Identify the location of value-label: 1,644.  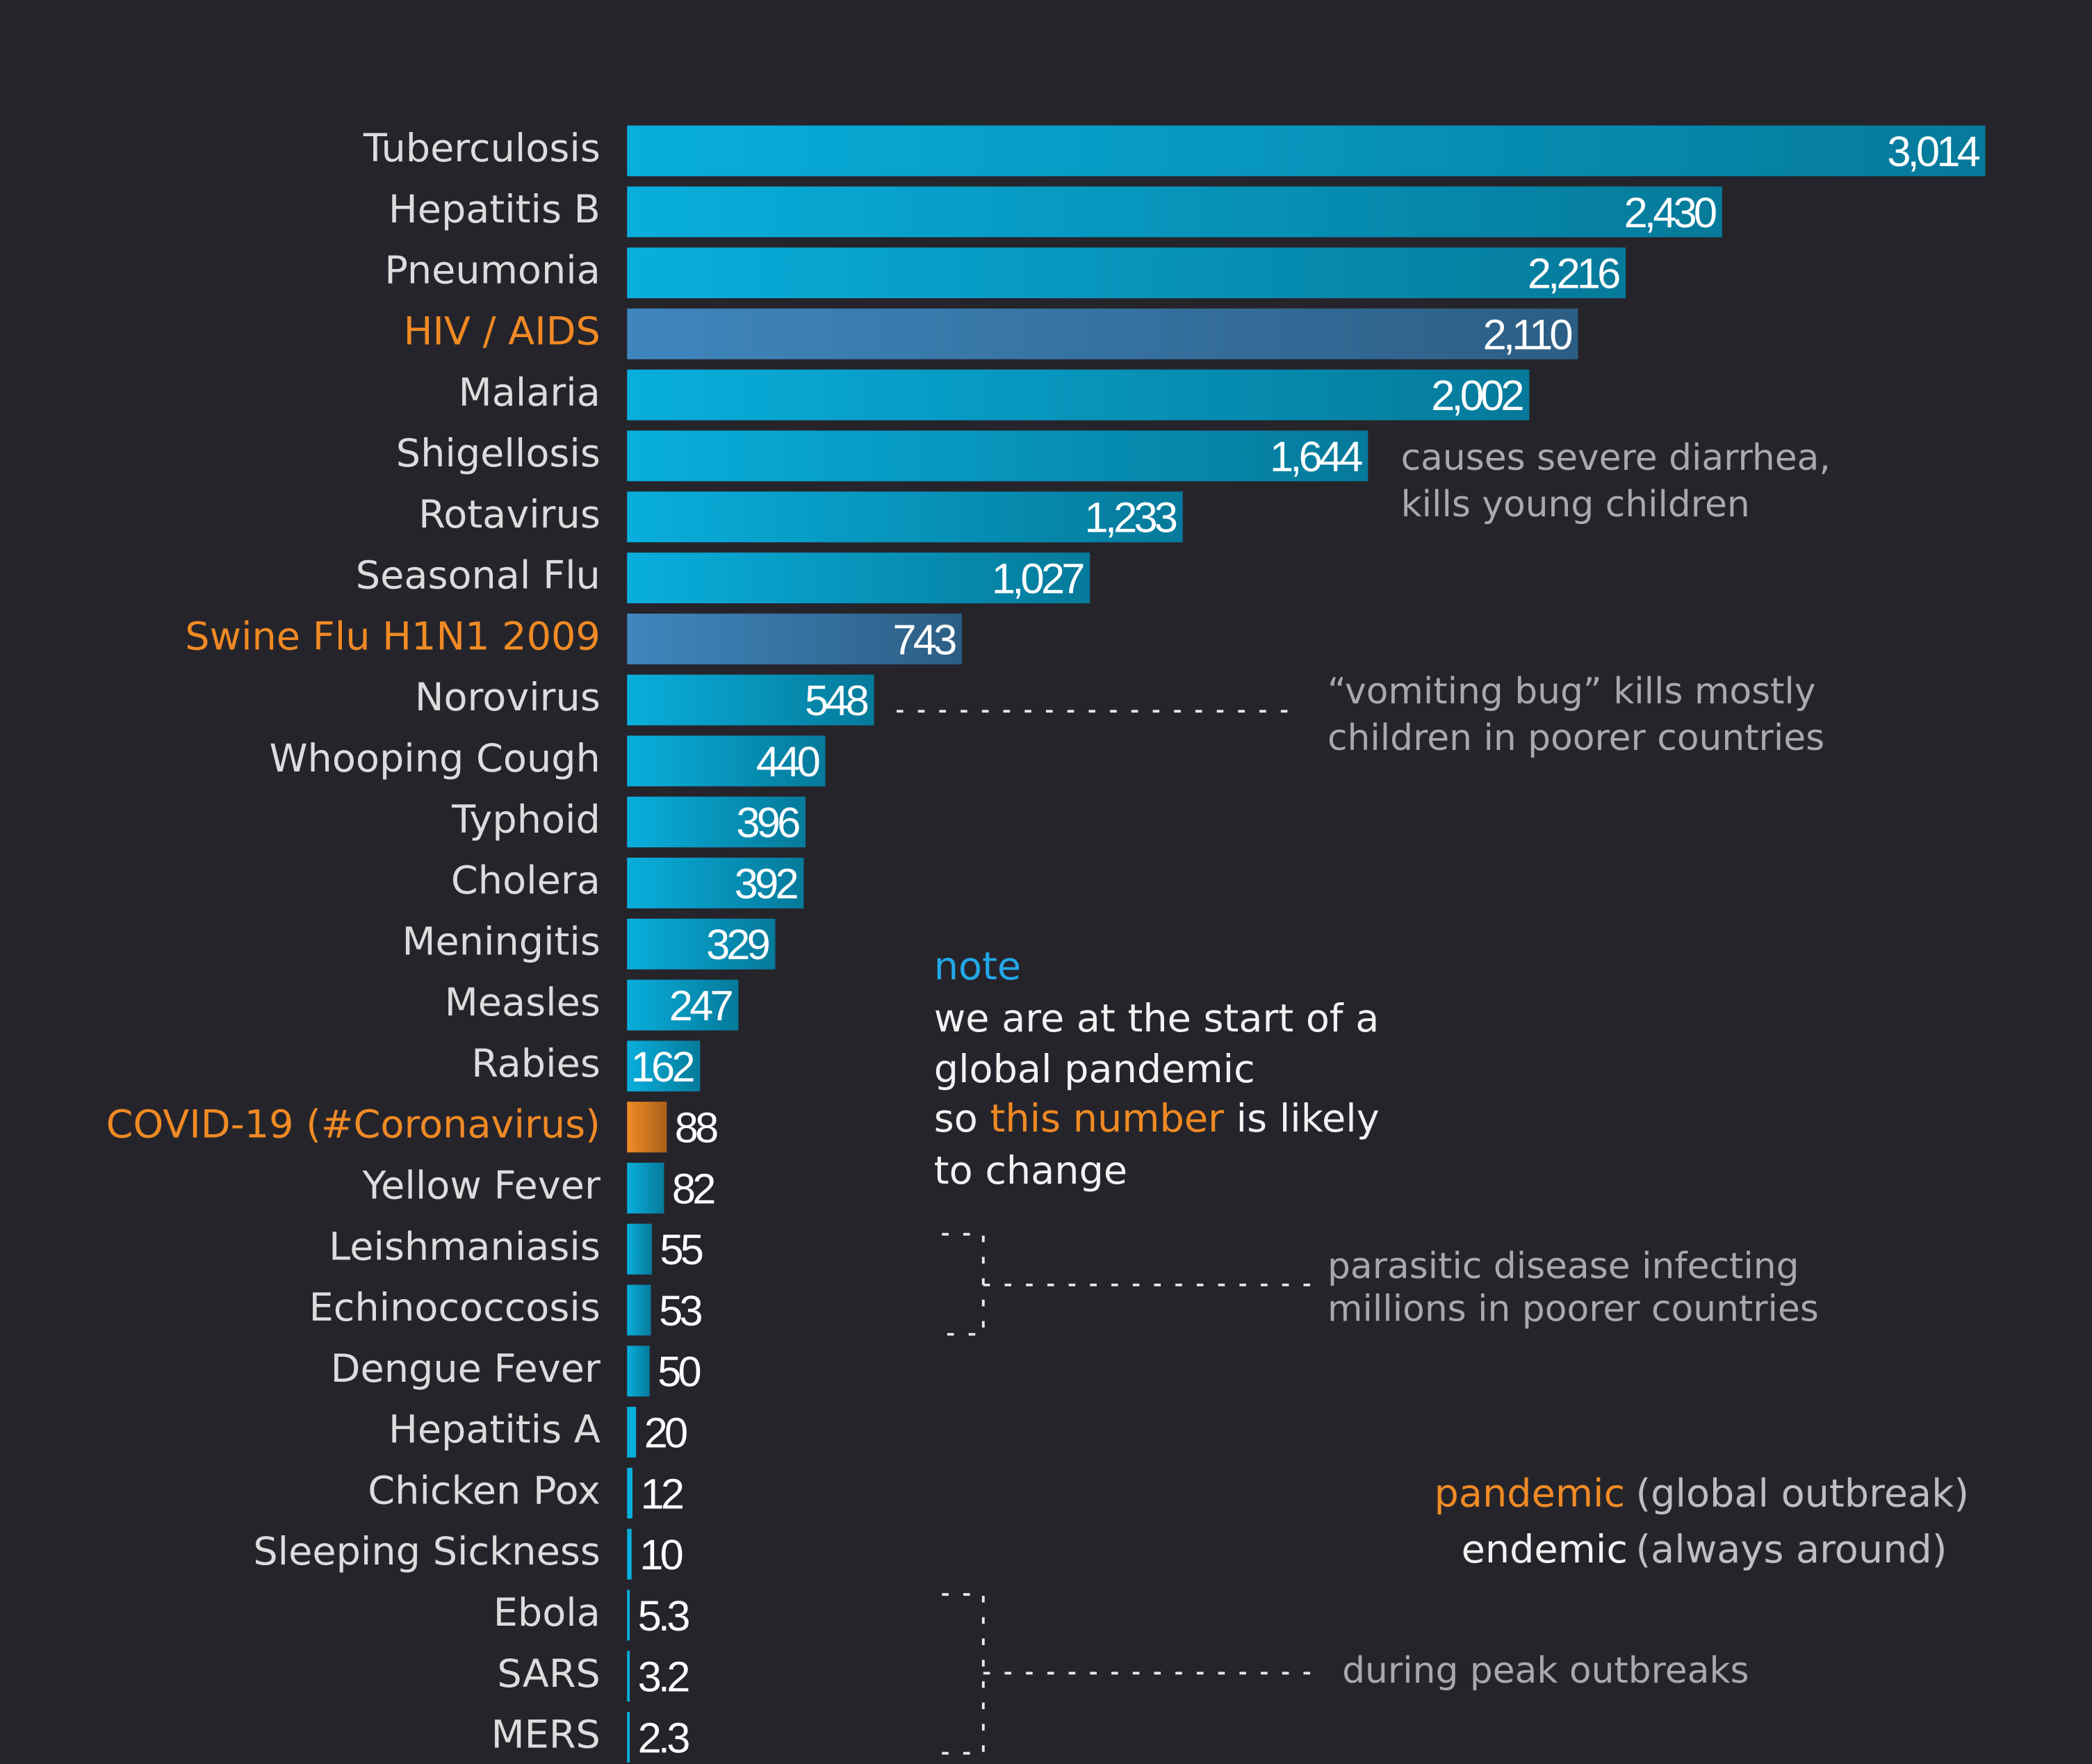
(1316, 457).